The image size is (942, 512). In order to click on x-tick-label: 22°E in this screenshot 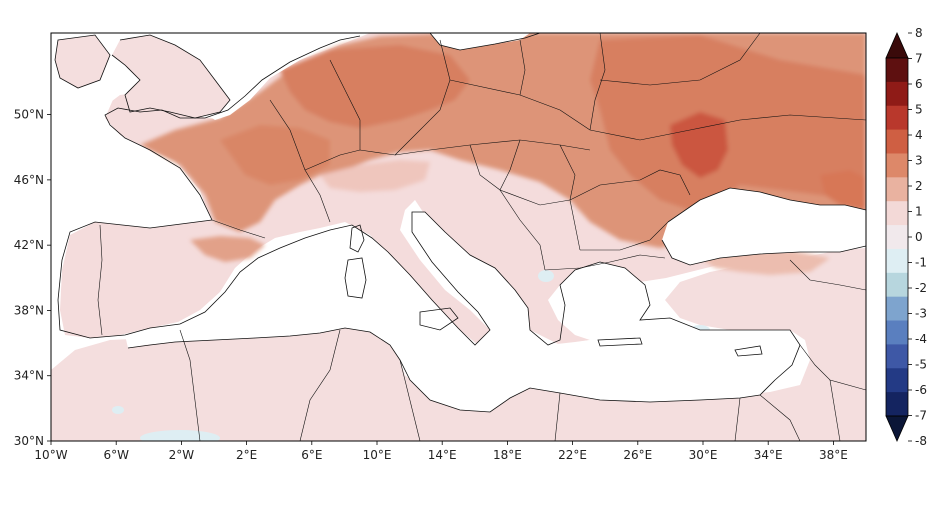, I will do `click(572, 455)`.